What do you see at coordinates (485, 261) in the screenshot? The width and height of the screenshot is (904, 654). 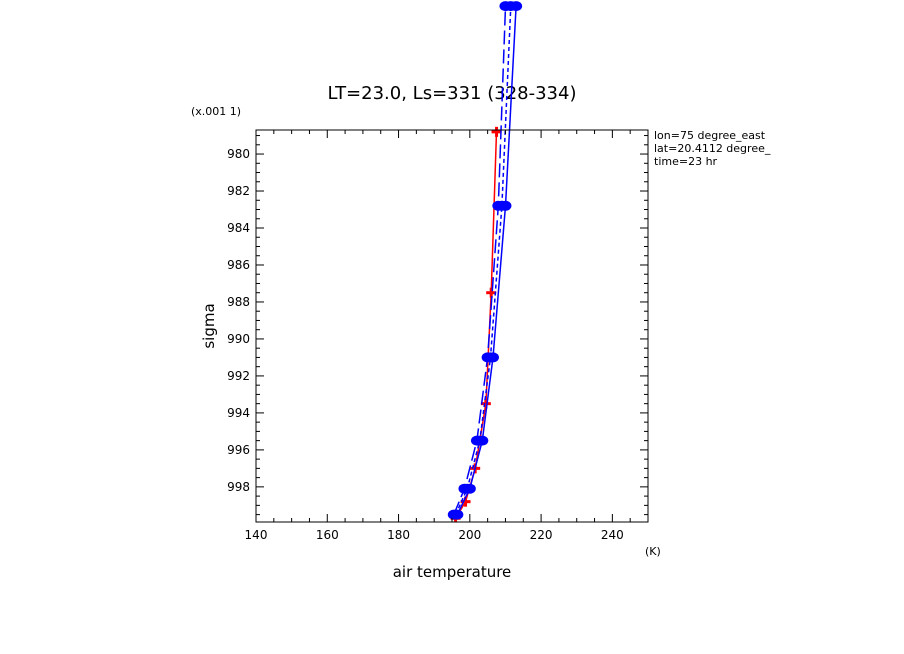 I see `series-layer` at bounding box center [485, 261].